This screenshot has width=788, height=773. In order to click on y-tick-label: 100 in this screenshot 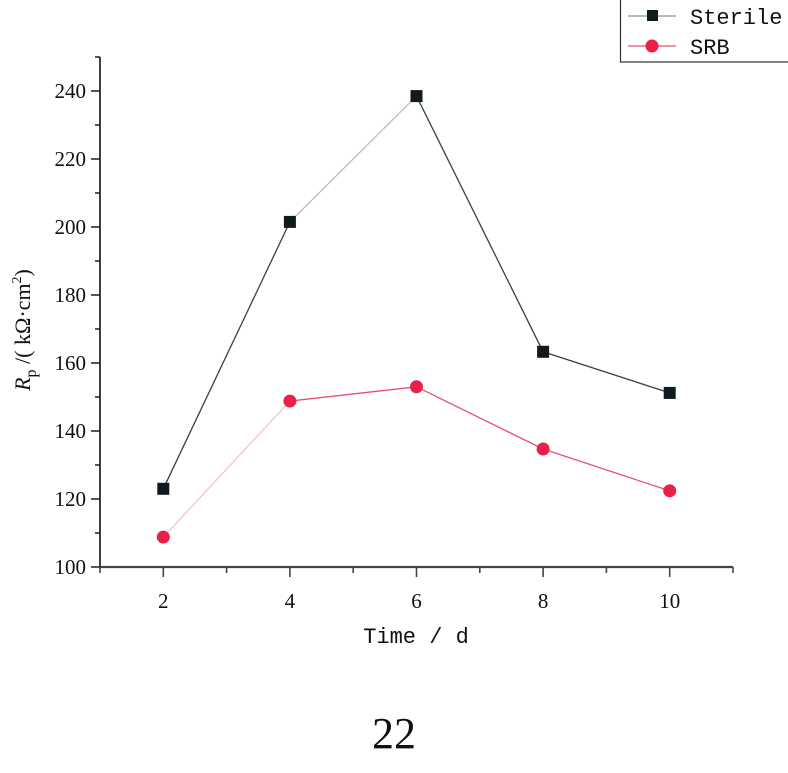, I will do `click(71, 567)`.